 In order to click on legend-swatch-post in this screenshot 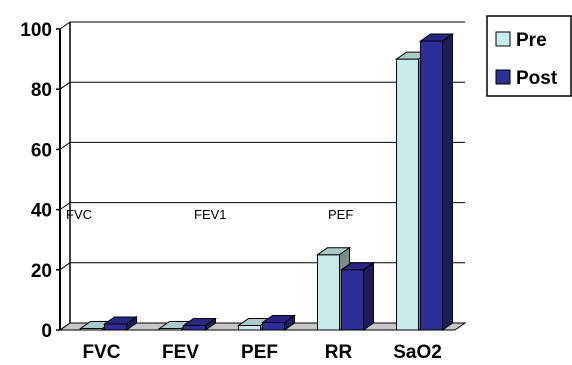, I will do `click(503, 77)`.